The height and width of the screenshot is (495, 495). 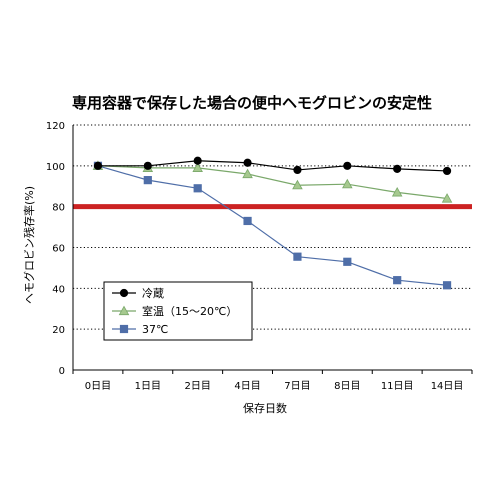 What do you see at coordinates (58, 330) in the screenshot?
I see `y-tick-label: 20` at bounding box center [58, 330].